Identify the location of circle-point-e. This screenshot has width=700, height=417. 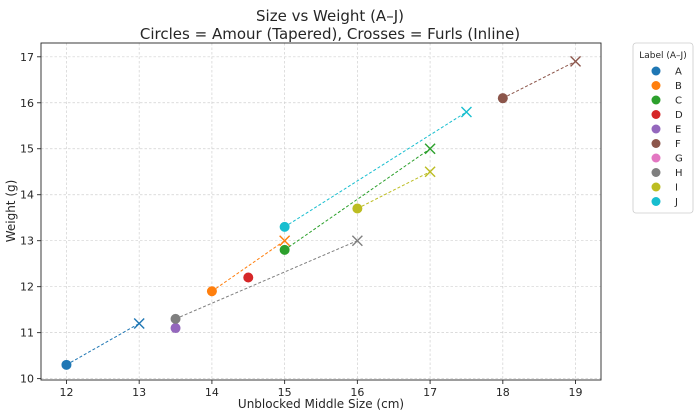
(175, 328).